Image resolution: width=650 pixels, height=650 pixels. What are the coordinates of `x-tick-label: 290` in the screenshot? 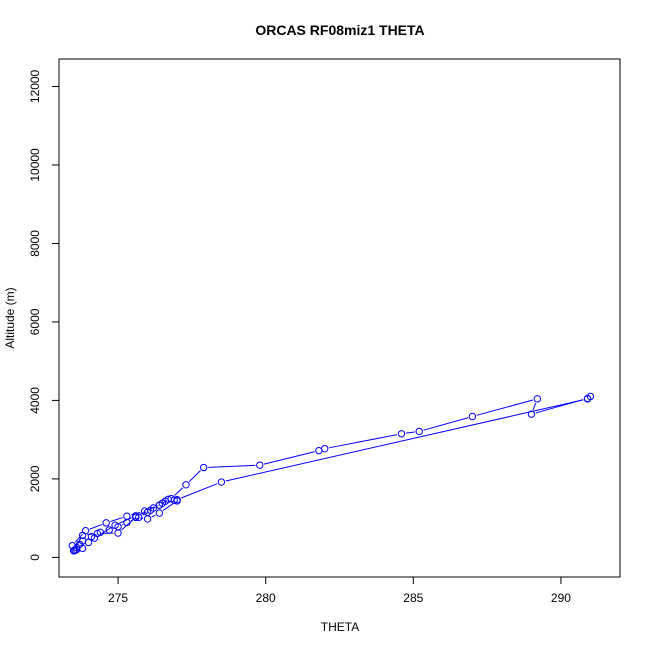 It's located at (561, 598).